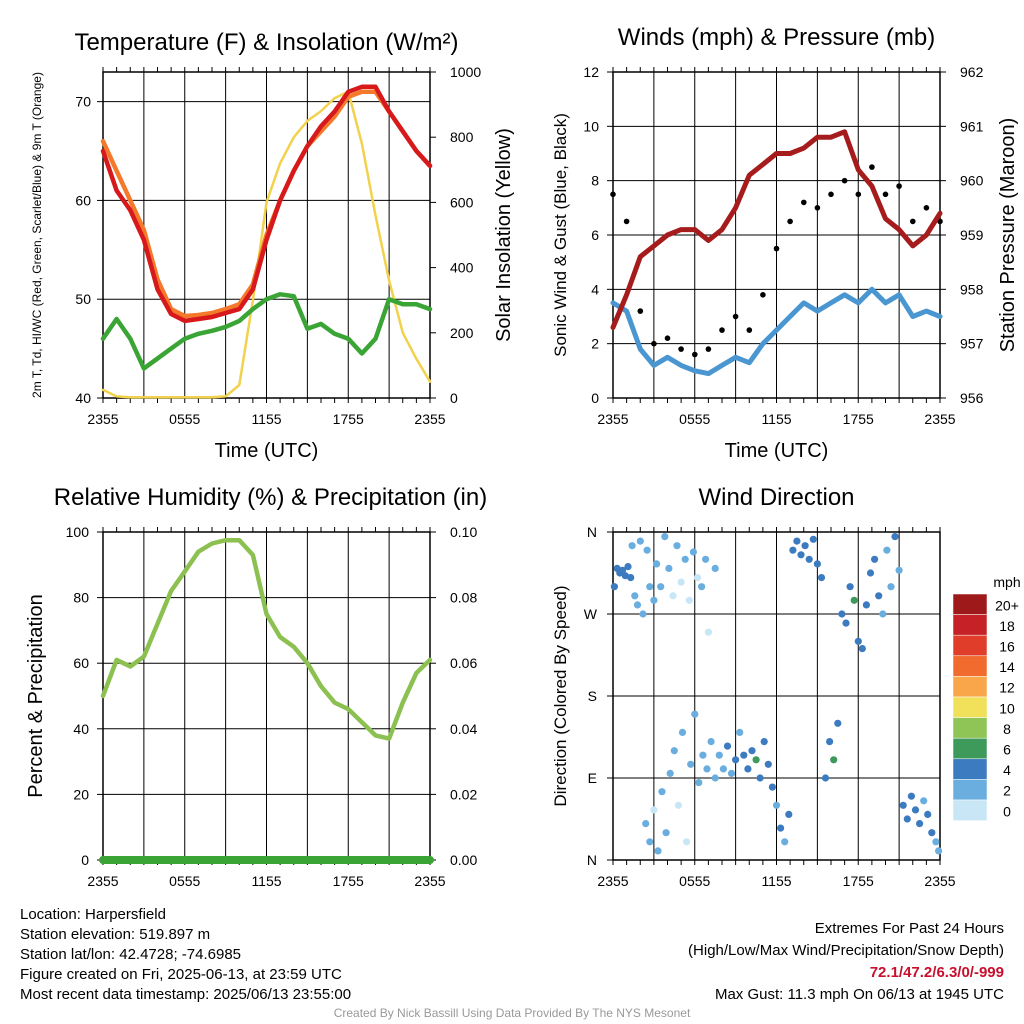 The height and width of the screenshot is (1024, 1024). What do you see at coordinates (1007, 750) in the screenshot?
I see `legend-label: 6` at bounding box center [1007, 750].